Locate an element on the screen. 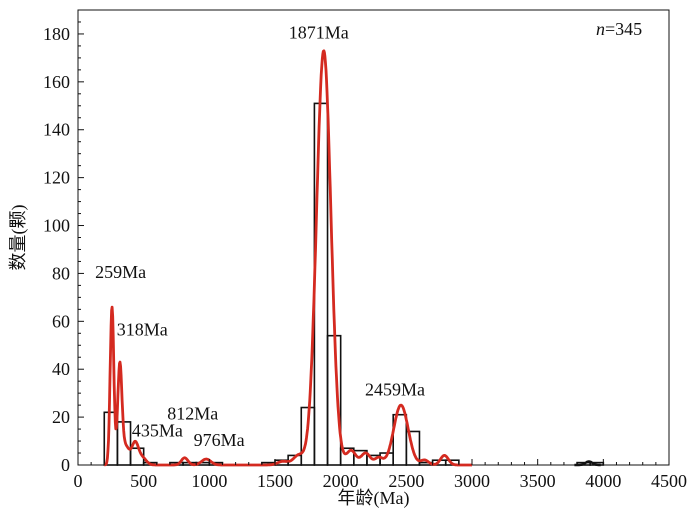  density-curve-tail is located at coordinates (587, 463).